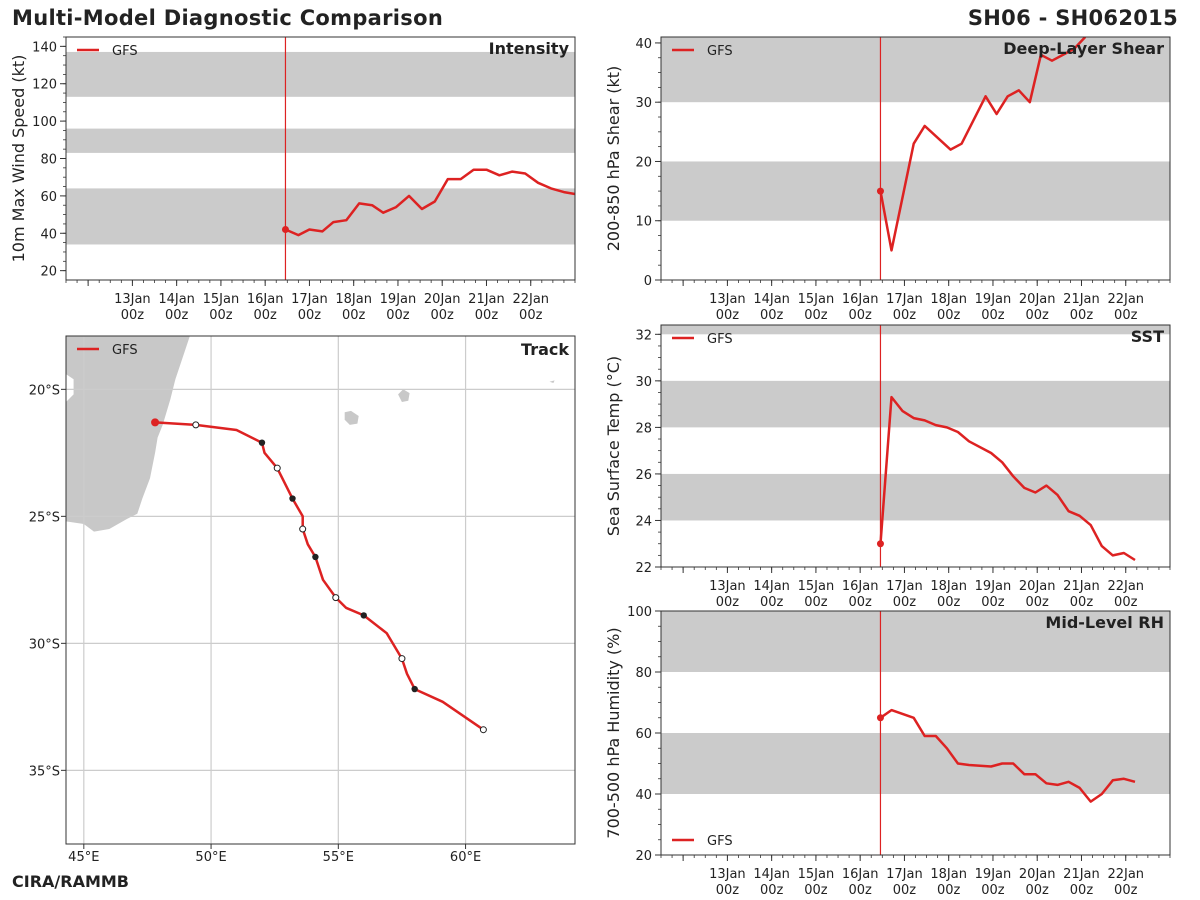  Describe the element at coordinates (320, 576) in the screenshot. I see `track-line-gfs` at that location.